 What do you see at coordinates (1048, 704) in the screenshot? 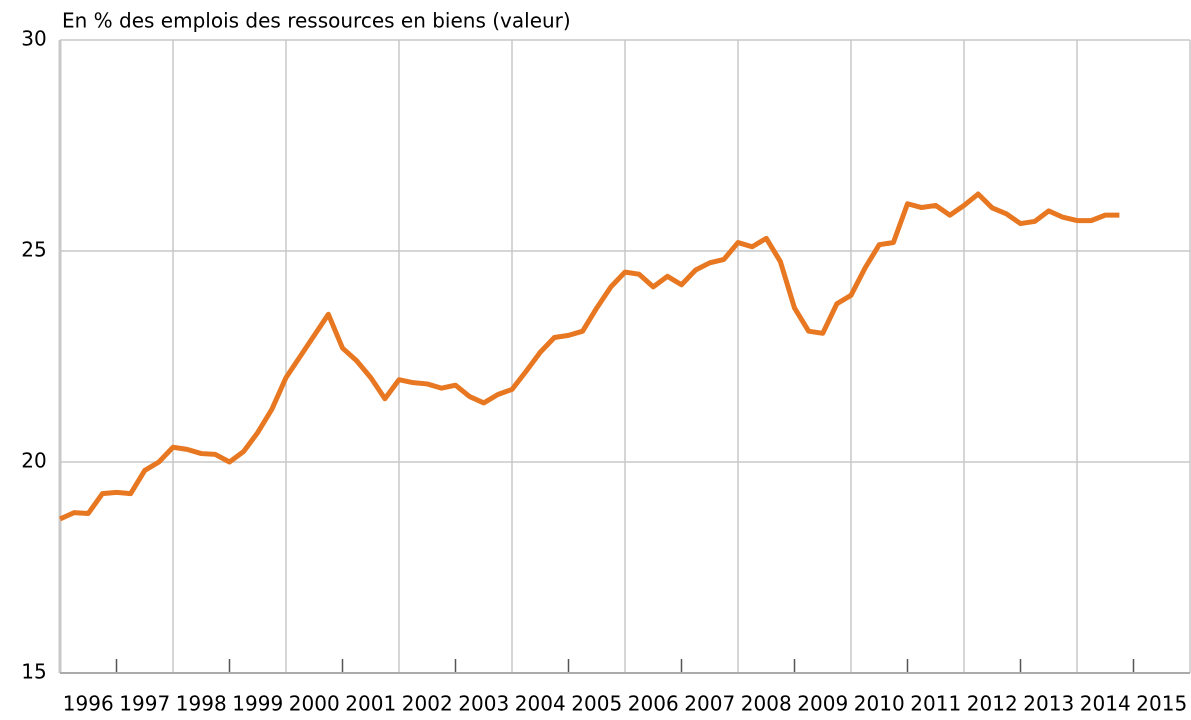
I see `x-tick-label: 2013` at bounding box center [1048, 704].